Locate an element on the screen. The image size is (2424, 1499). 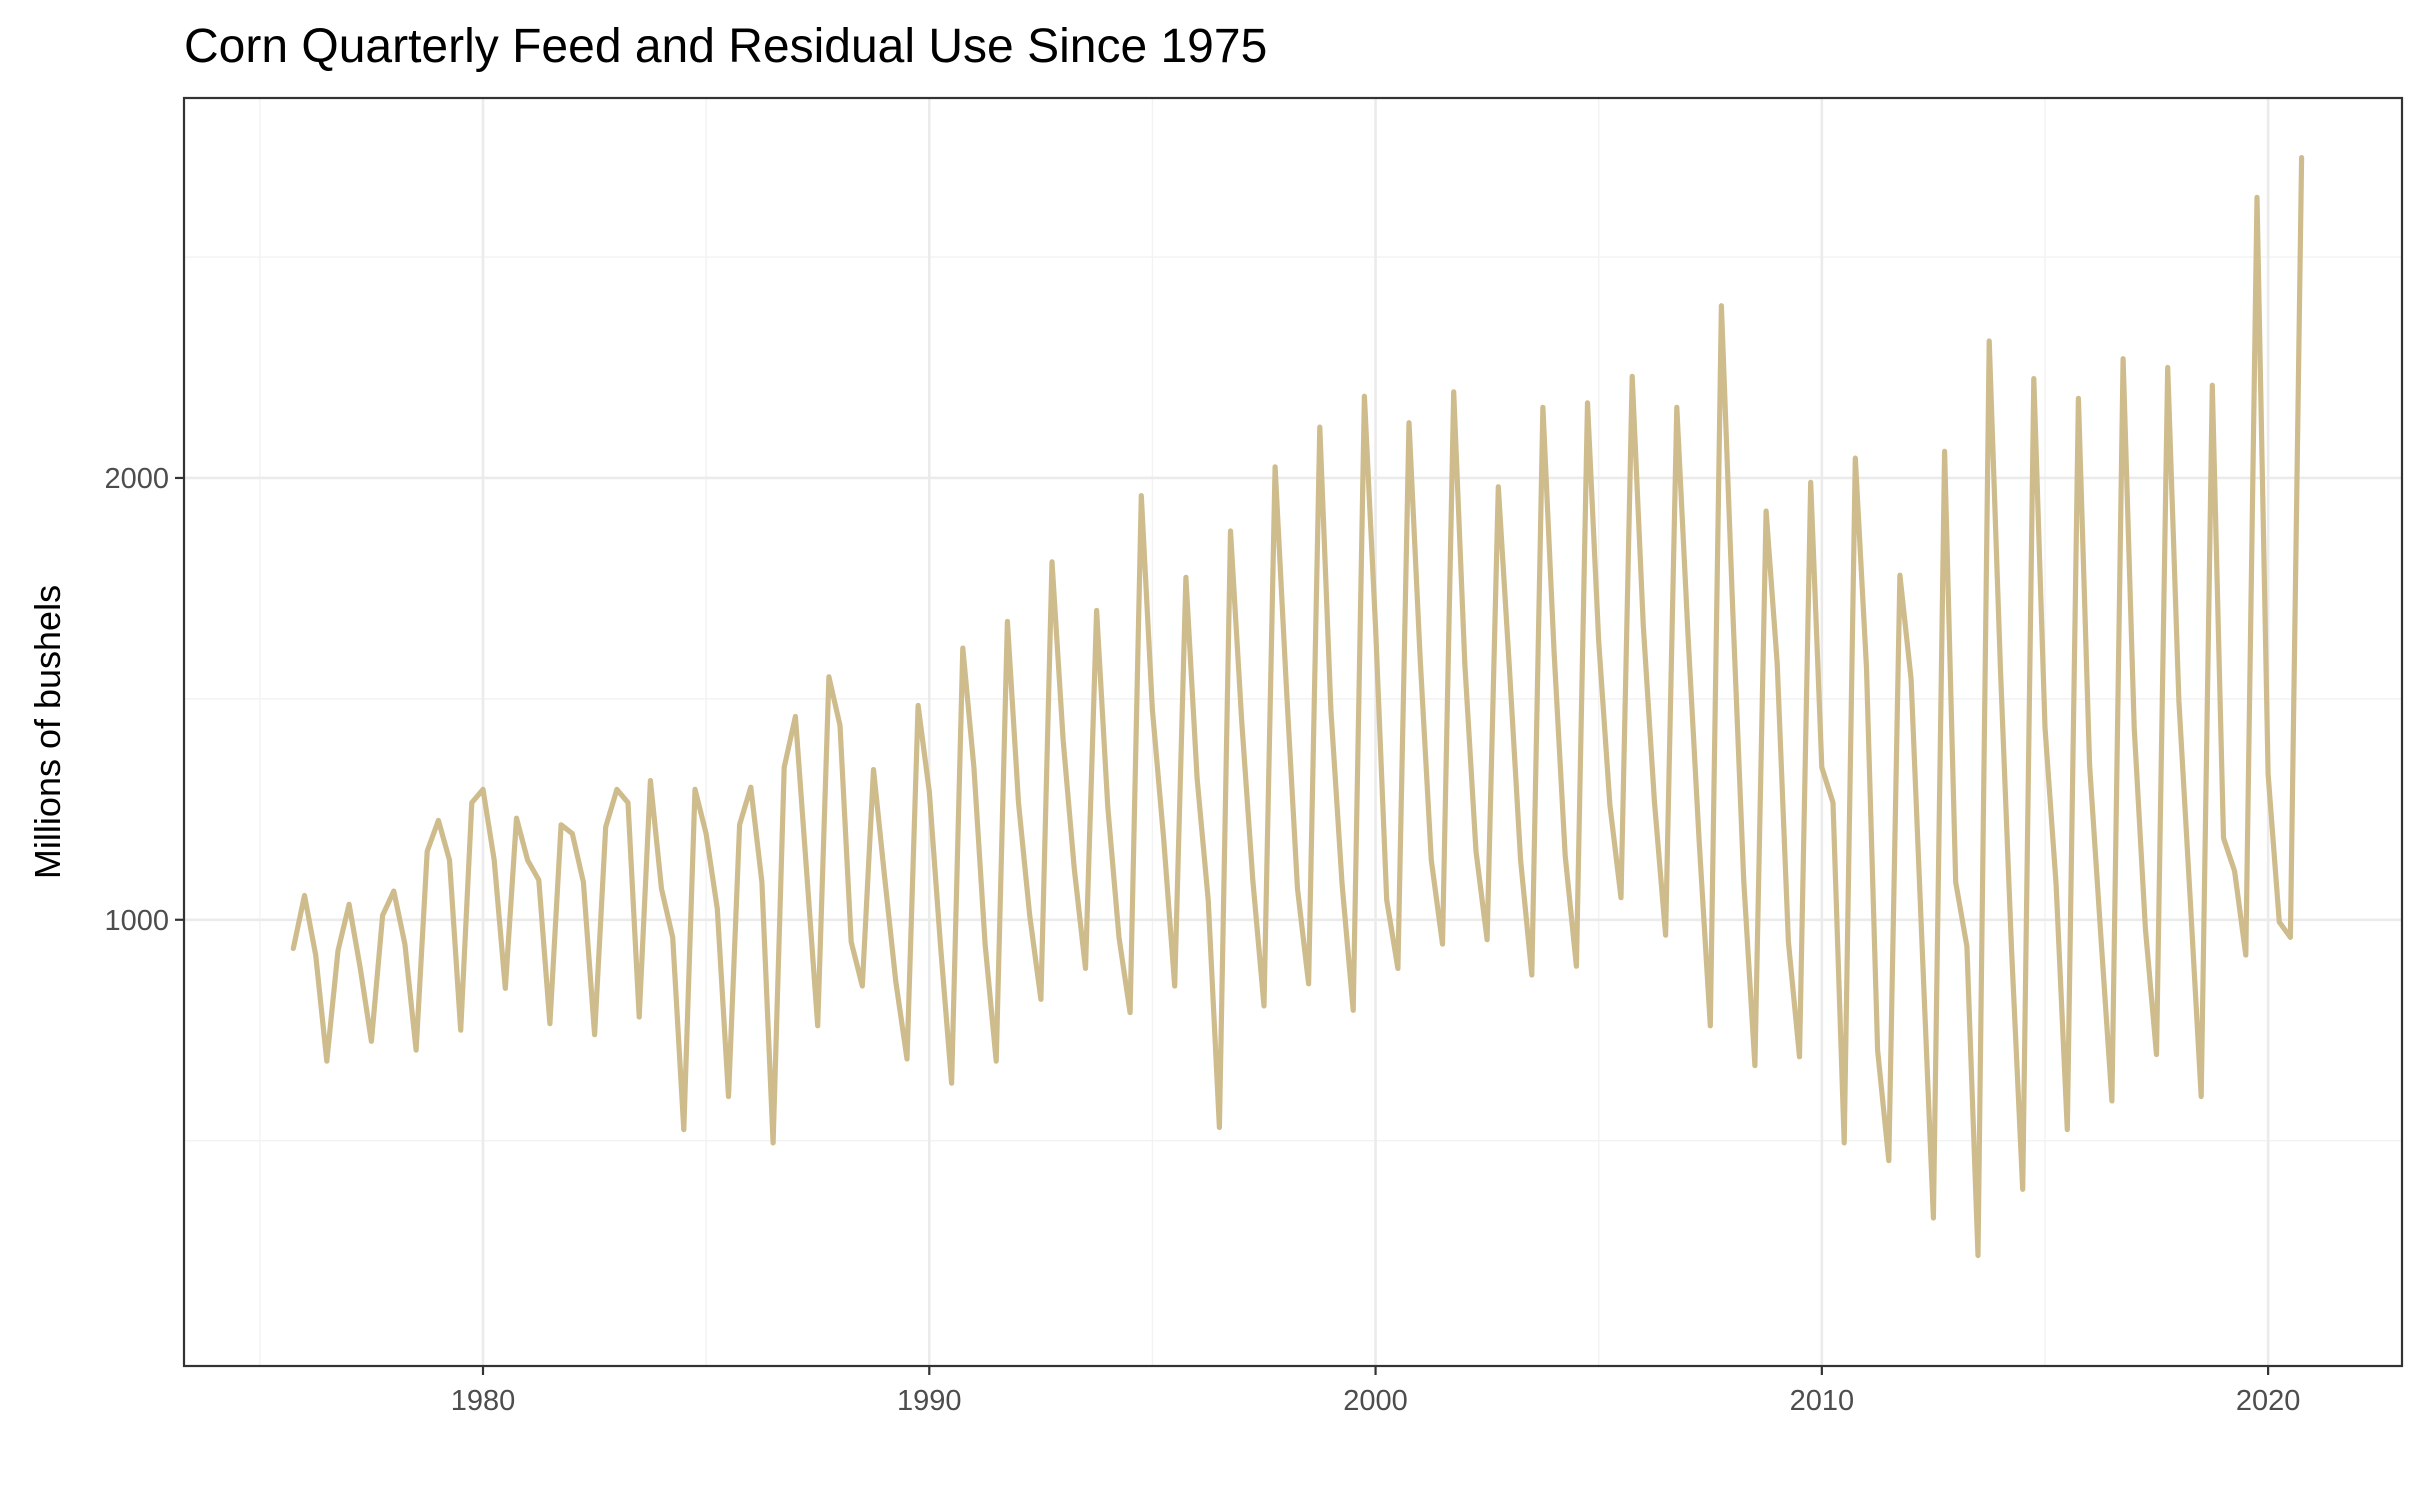
y-tick-label: 2000 is located at coordinates (136, 479).